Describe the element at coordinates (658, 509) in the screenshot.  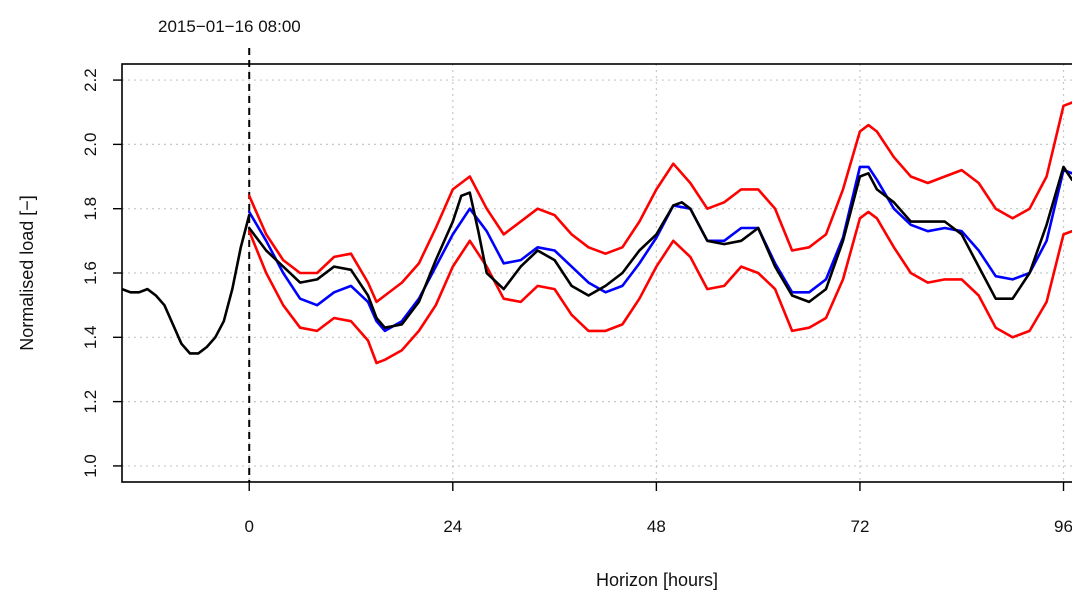
I see `x-axis: 0 24 48 72 96` at that location.